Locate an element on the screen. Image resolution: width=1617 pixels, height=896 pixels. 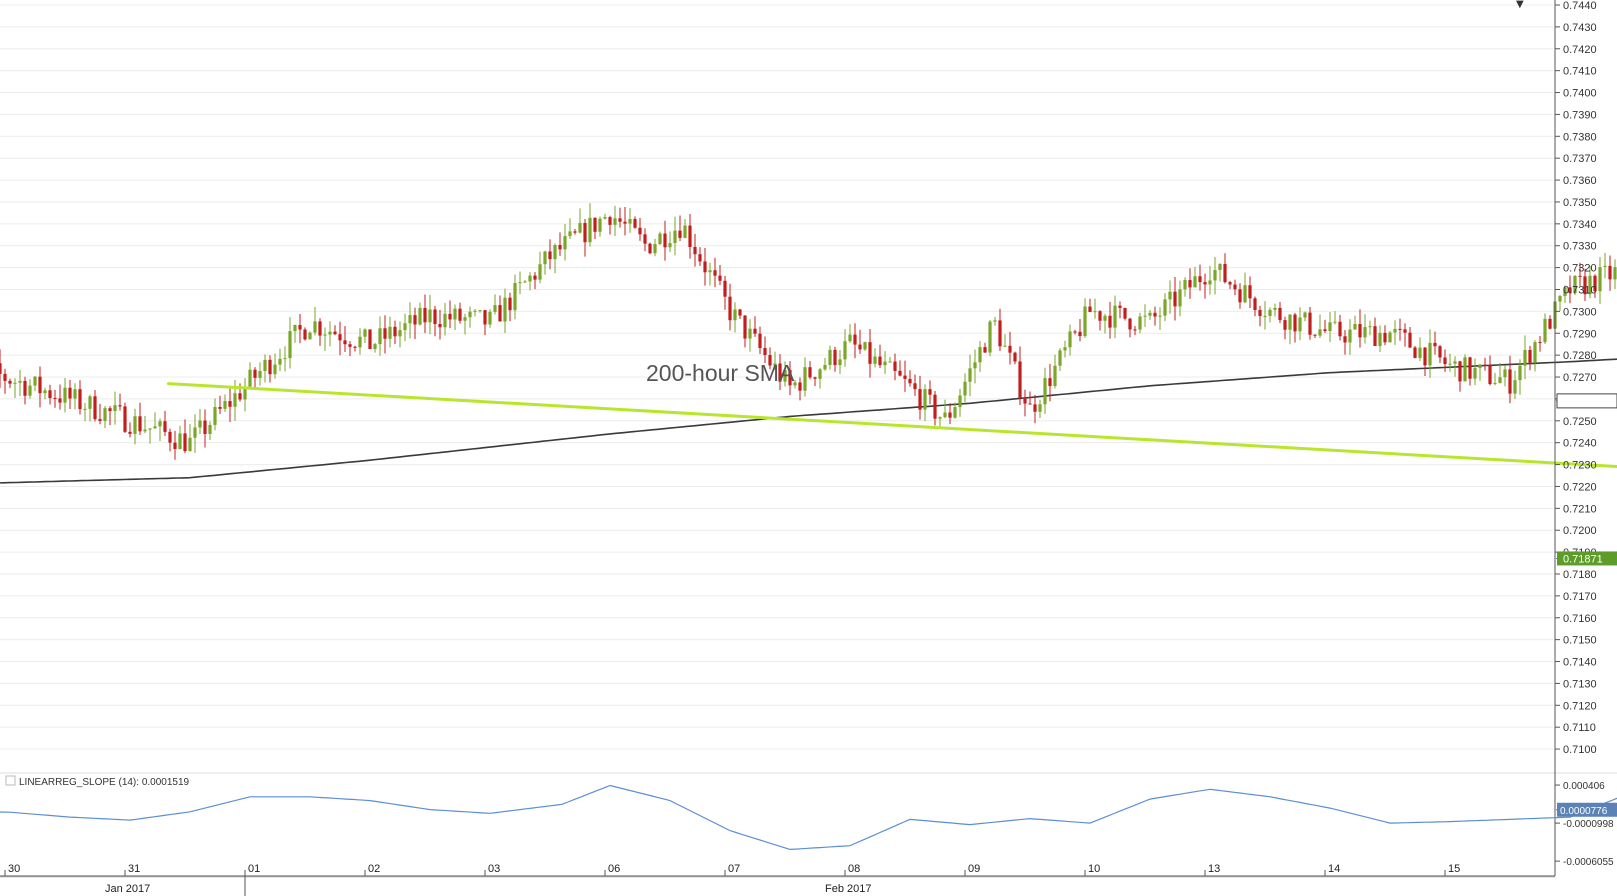
y-tick-label: 0.7370 is located at coordinates (1580, 159).